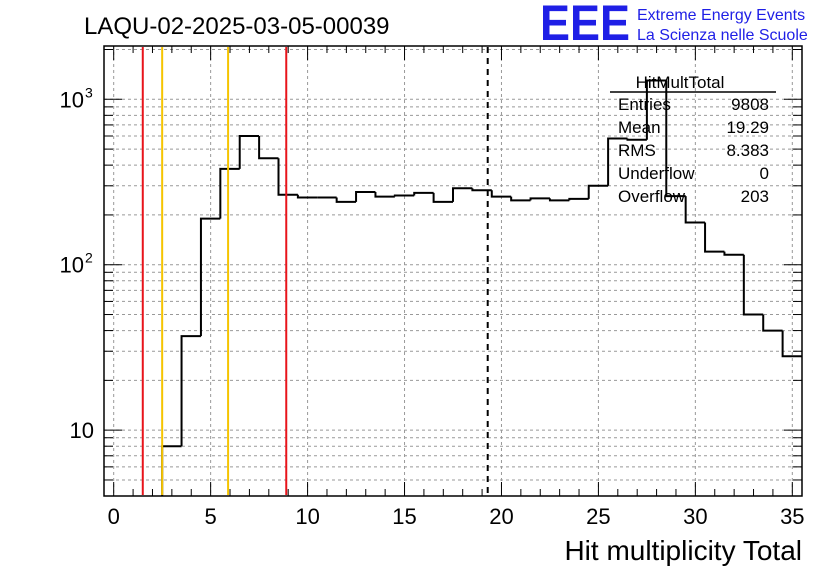 This screenshot has height=572, width=836. What do you see at coordinates (721, 15) in the screenshot?
I see `eee-logo-line1: Extreme Energy Events` at bounding box center [721, 15].